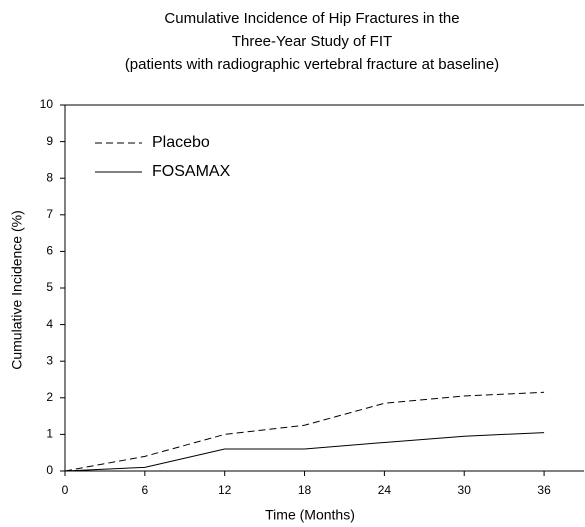  What do you see at coordinates (49, 251) in the screenshot?
I see `y-tick-label: 6` at bounding box center [49, 251].